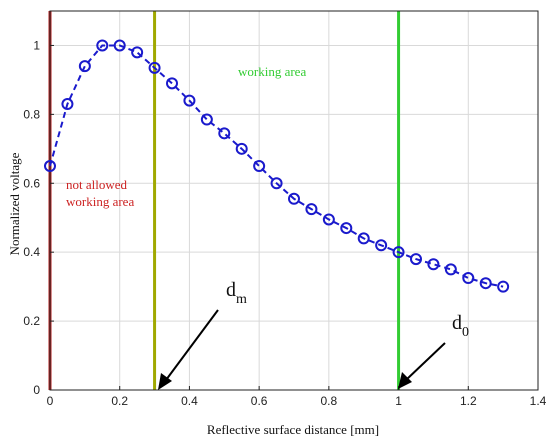 The width and height of the screenshot is (550, 444). What do you see at coordinates (259, 401) in the screenshot?
I see `x-tick-label: 0.6` at bounding box center [259, 401].